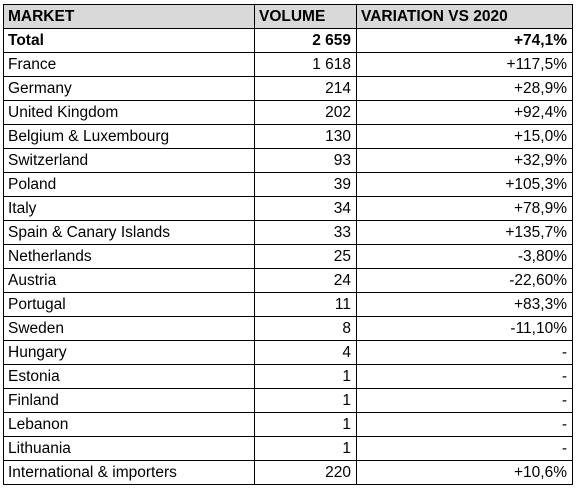 Image resolution: width=576 pixels, height=493 pixels. Describe the element at coordinates (305, 304) in the screenshot. I see `volume-cell: 11` at that location.